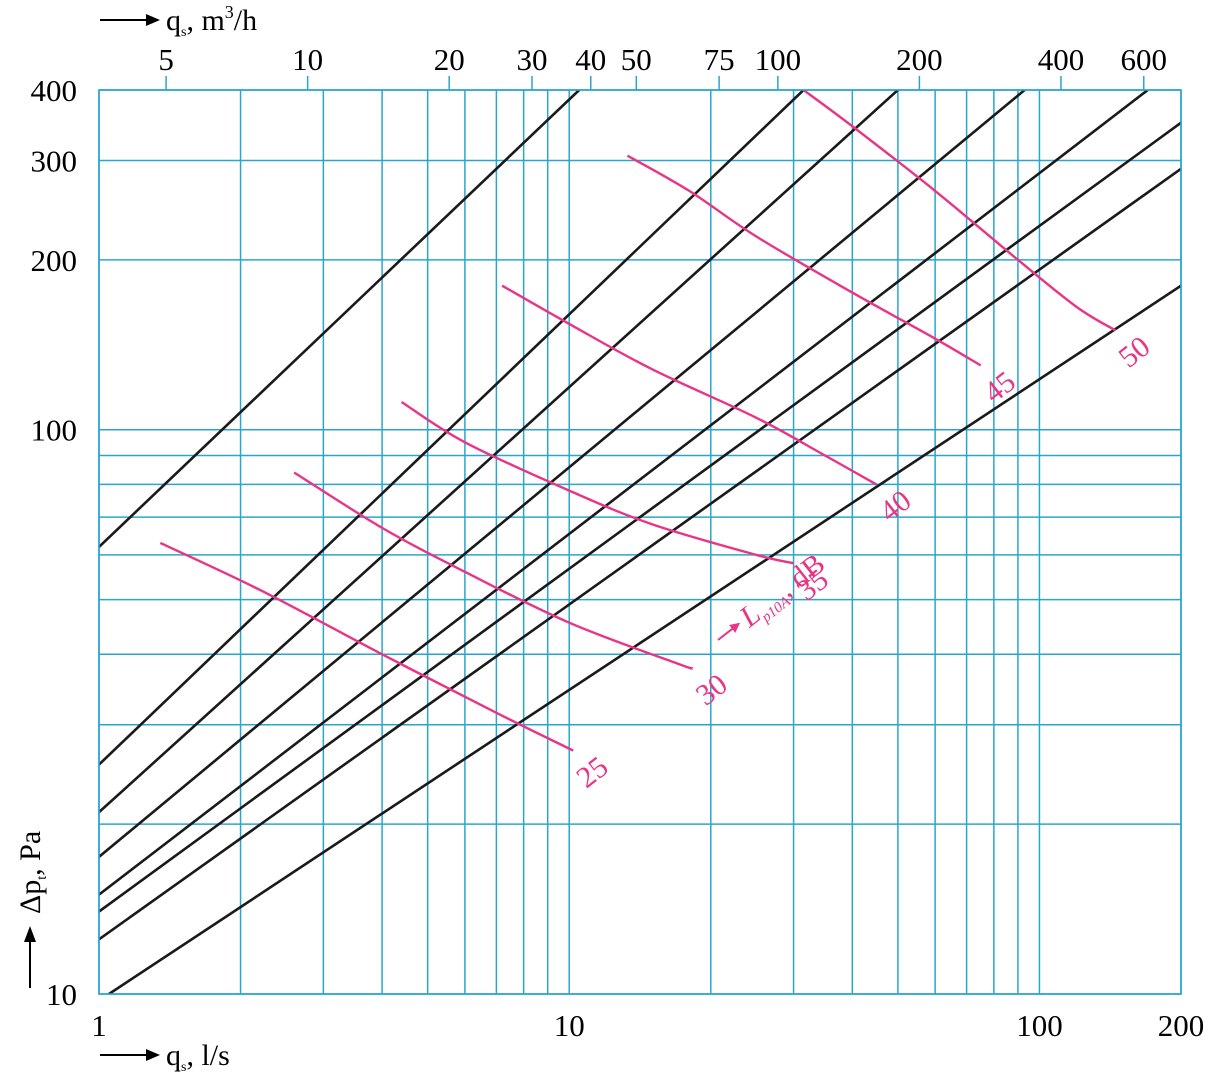 The width and height of the screenshot is (1208, 1080). Describe the element at coordinates (919, 59) in the screenshot. I see `x2-tick-label: 200` at that location.